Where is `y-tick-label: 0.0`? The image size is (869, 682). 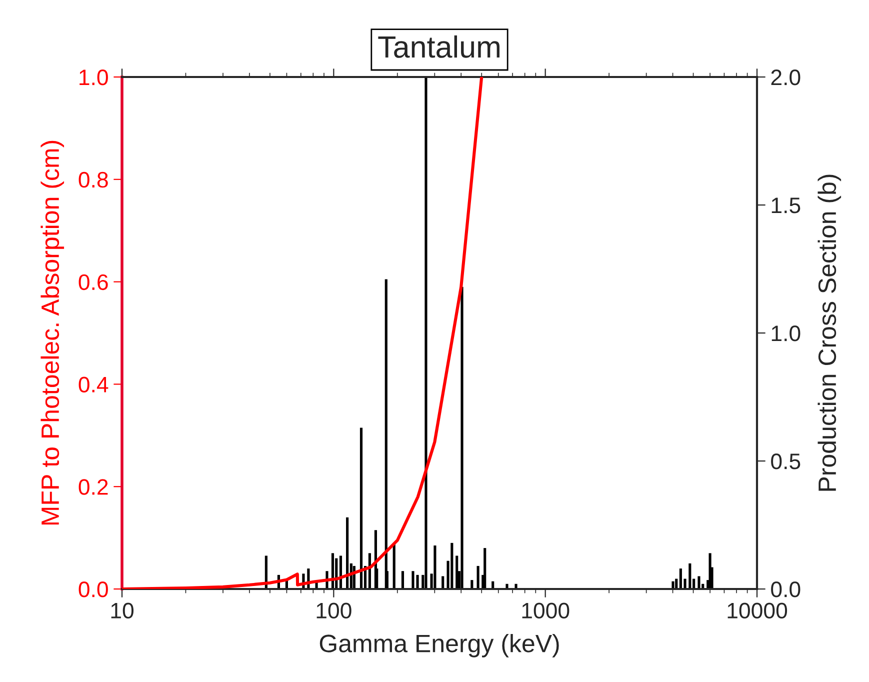
y-tick-label: 0.0 is located at coordinates (93, 590).